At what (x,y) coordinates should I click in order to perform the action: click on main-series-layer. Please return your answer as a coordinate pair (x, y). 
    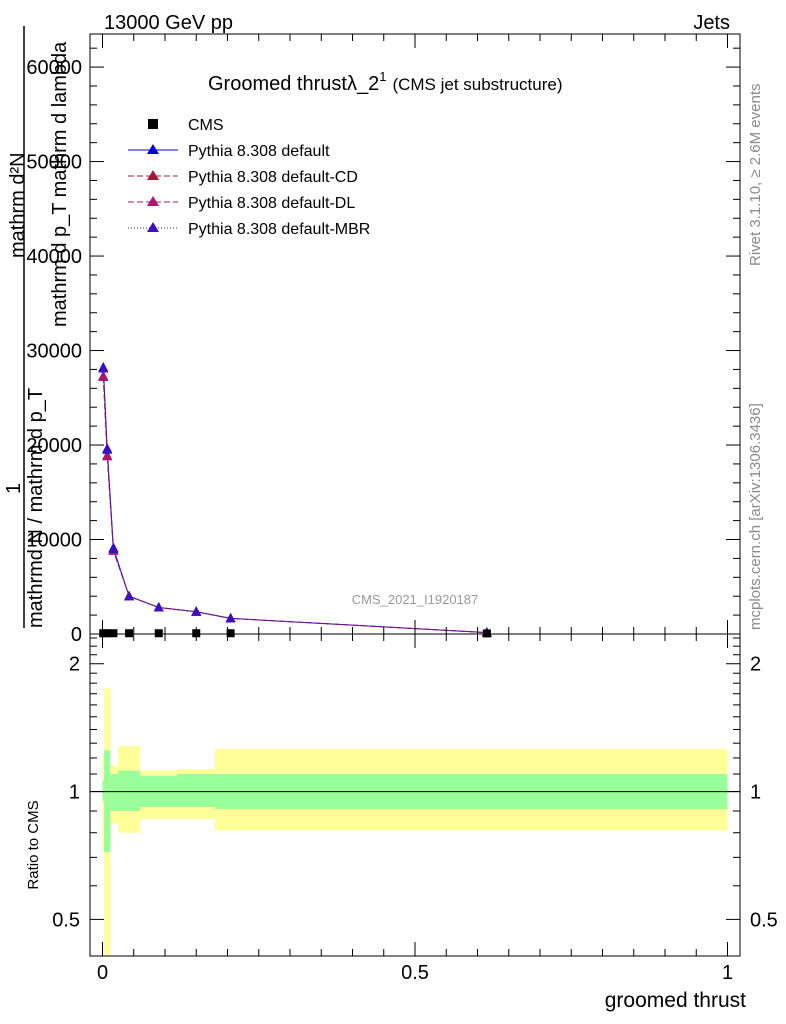
    Looking at the image, I should click on (295, 500).